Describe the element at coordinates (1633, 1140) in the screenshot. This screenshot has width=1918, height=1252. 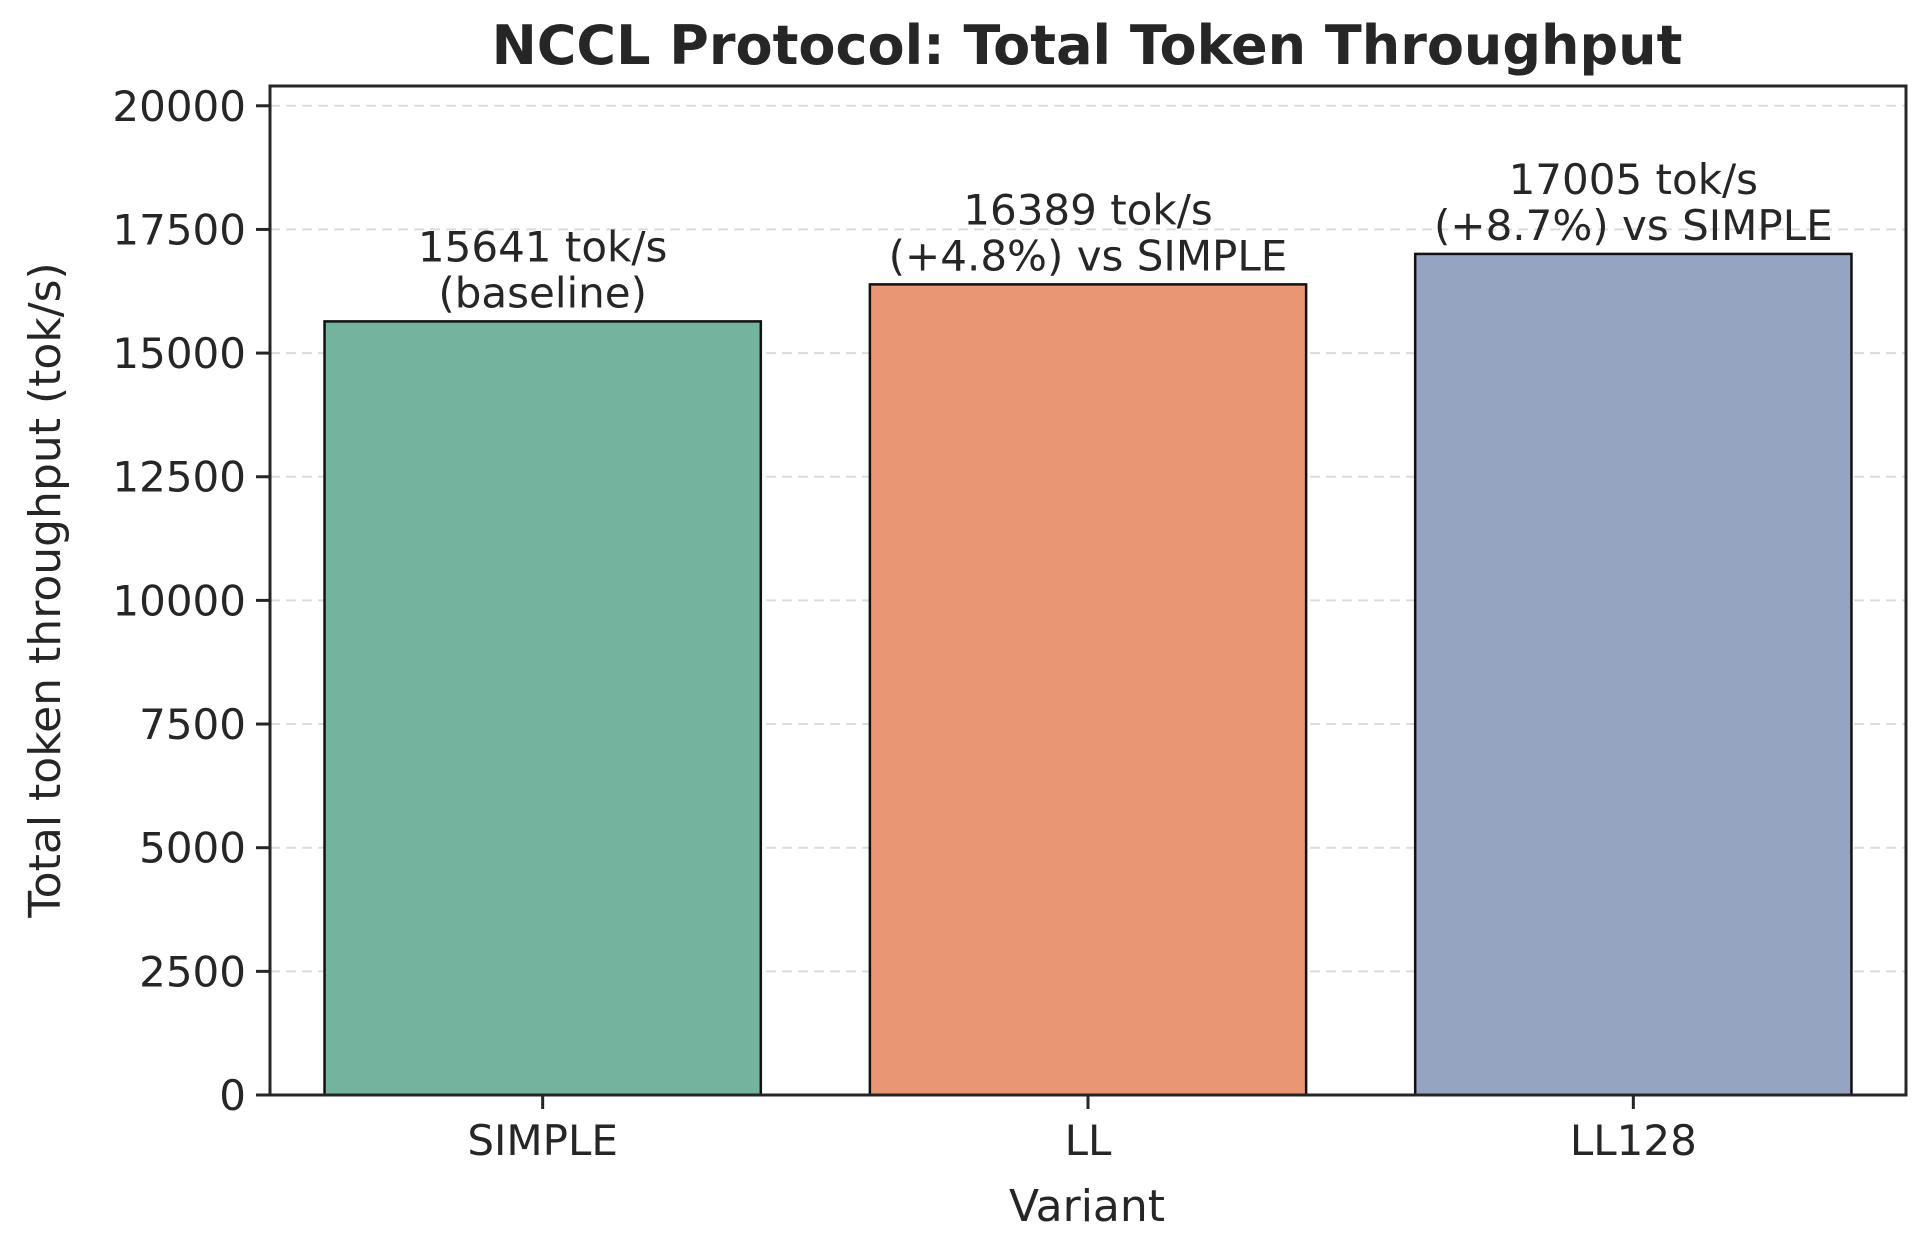
I see `x-tick-label: LL128` at that location.